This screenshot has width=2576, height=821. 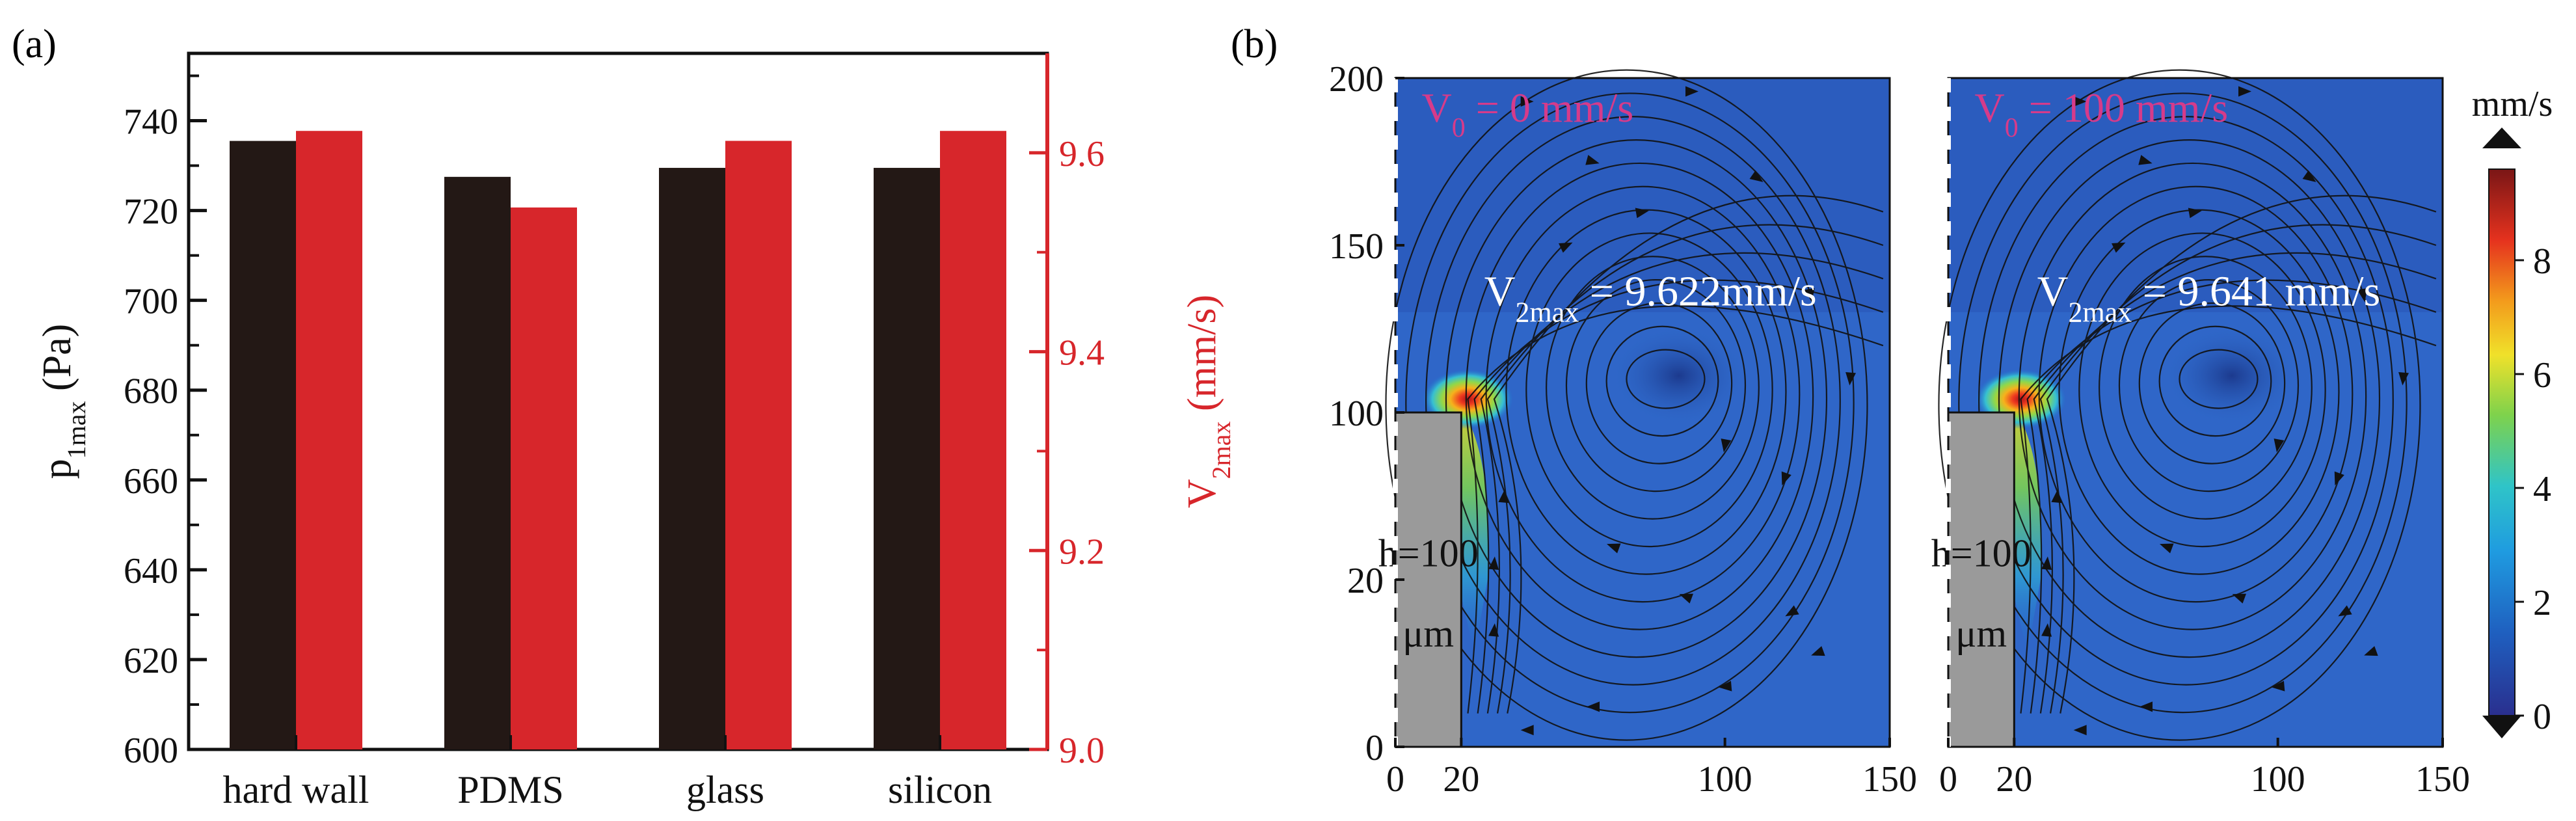 I want to click on left-tick-label: 740, so click(x=151, y=122).